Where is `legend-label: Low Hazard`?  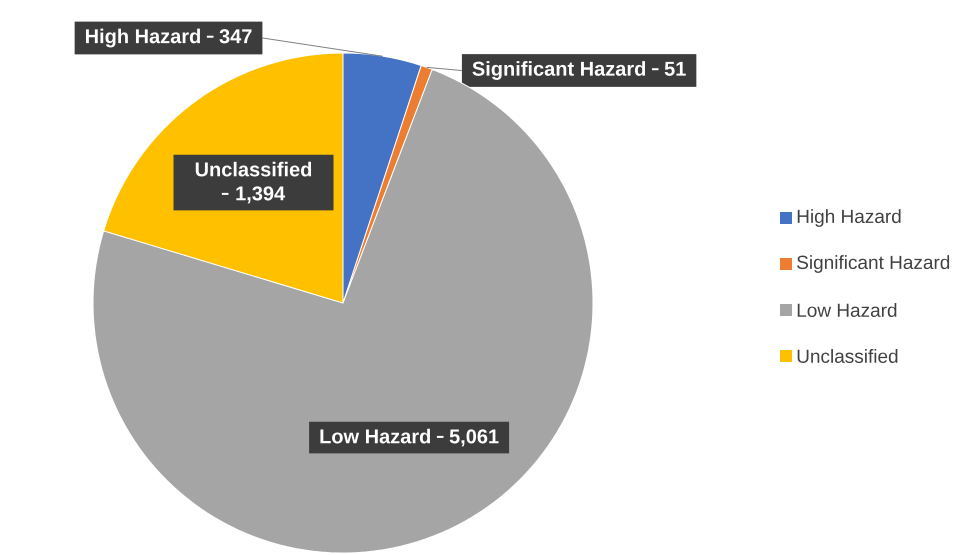 legend-label: Low Hazard is located at coordinates (847, 310).